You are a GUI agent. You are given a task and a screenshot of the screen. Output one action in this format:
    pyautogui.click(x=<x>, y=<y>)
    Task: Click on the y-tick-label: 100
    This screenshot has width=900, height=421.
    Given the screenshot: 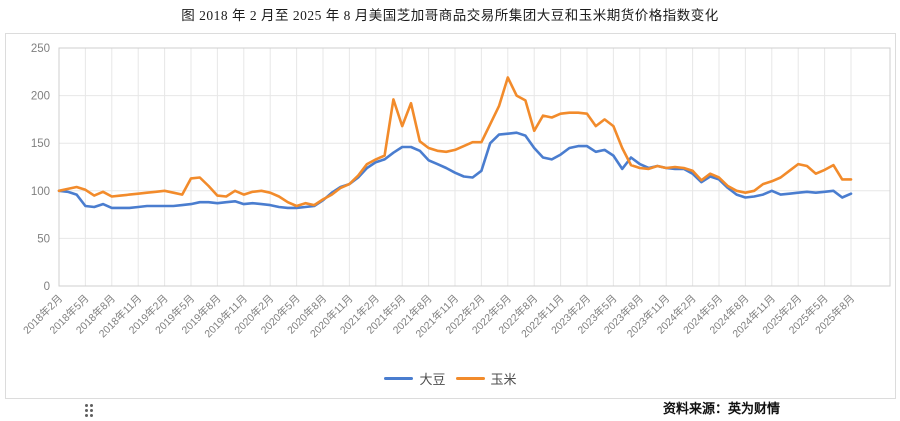 What is the action you would take?
    pyautogui.click(x=40, y=192)
    